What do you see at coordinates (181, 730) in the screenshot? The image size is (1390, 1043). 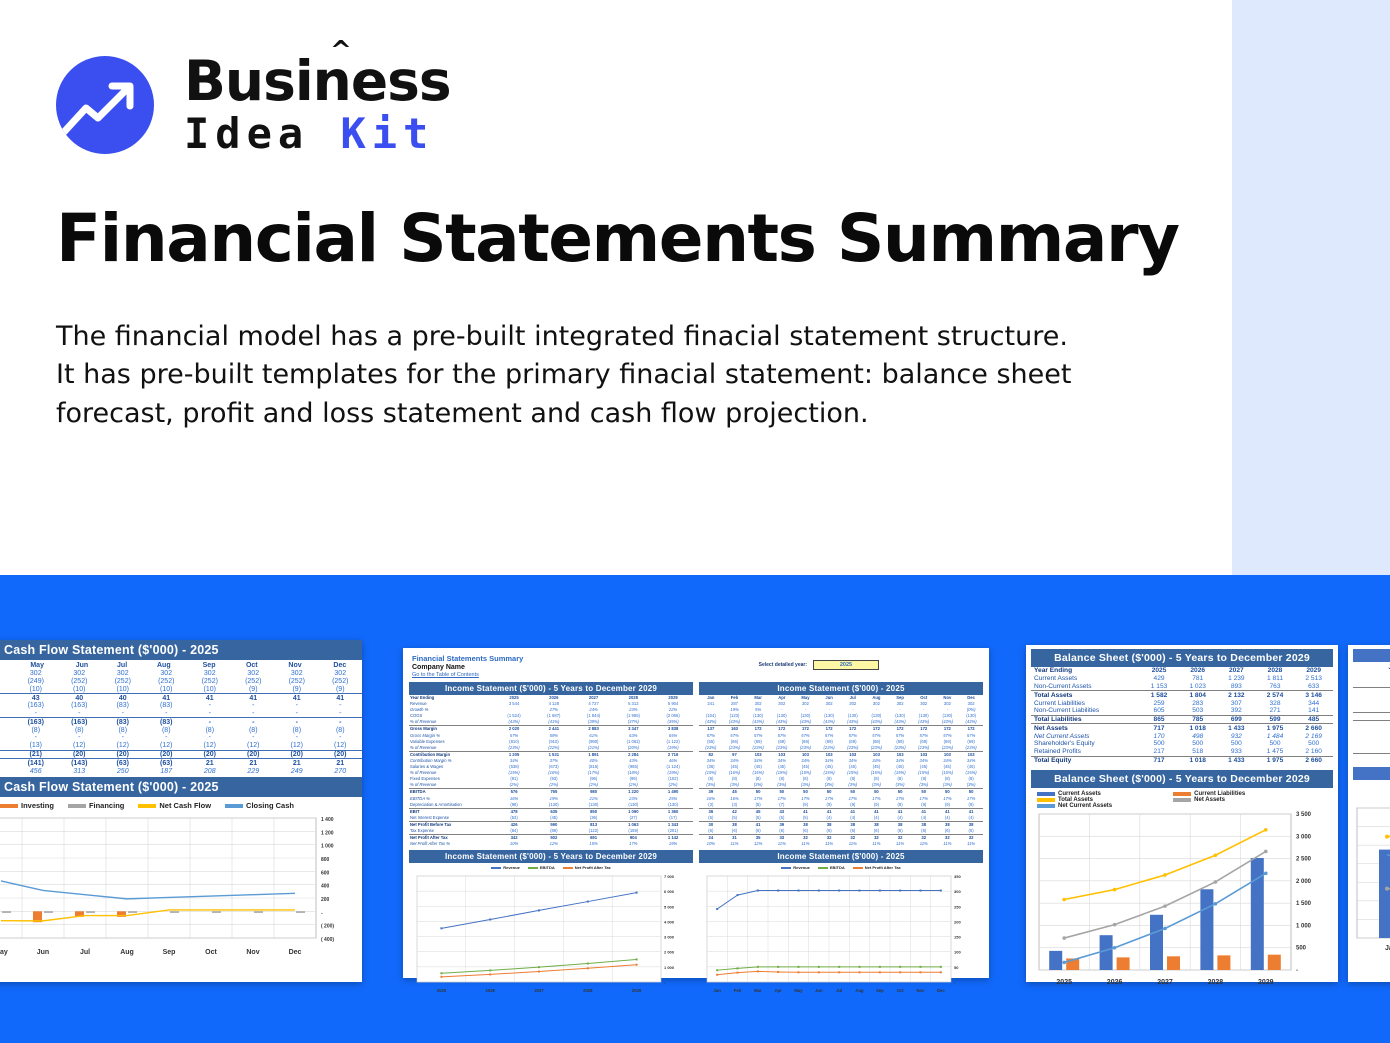 I see `table-row: (8) (8) (8) (8) (8) (8) (8) (8)` at bounding box center [181, 730].